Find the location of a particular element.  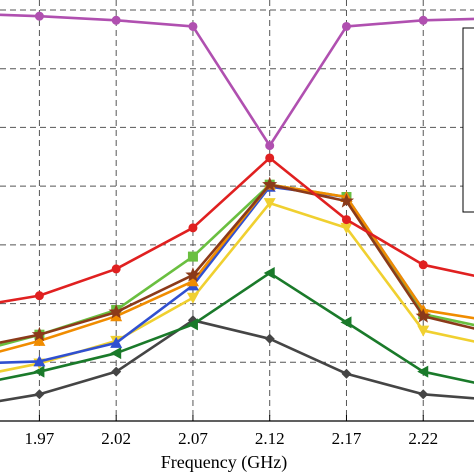

axes-frame is located at coordinates (237, 418).